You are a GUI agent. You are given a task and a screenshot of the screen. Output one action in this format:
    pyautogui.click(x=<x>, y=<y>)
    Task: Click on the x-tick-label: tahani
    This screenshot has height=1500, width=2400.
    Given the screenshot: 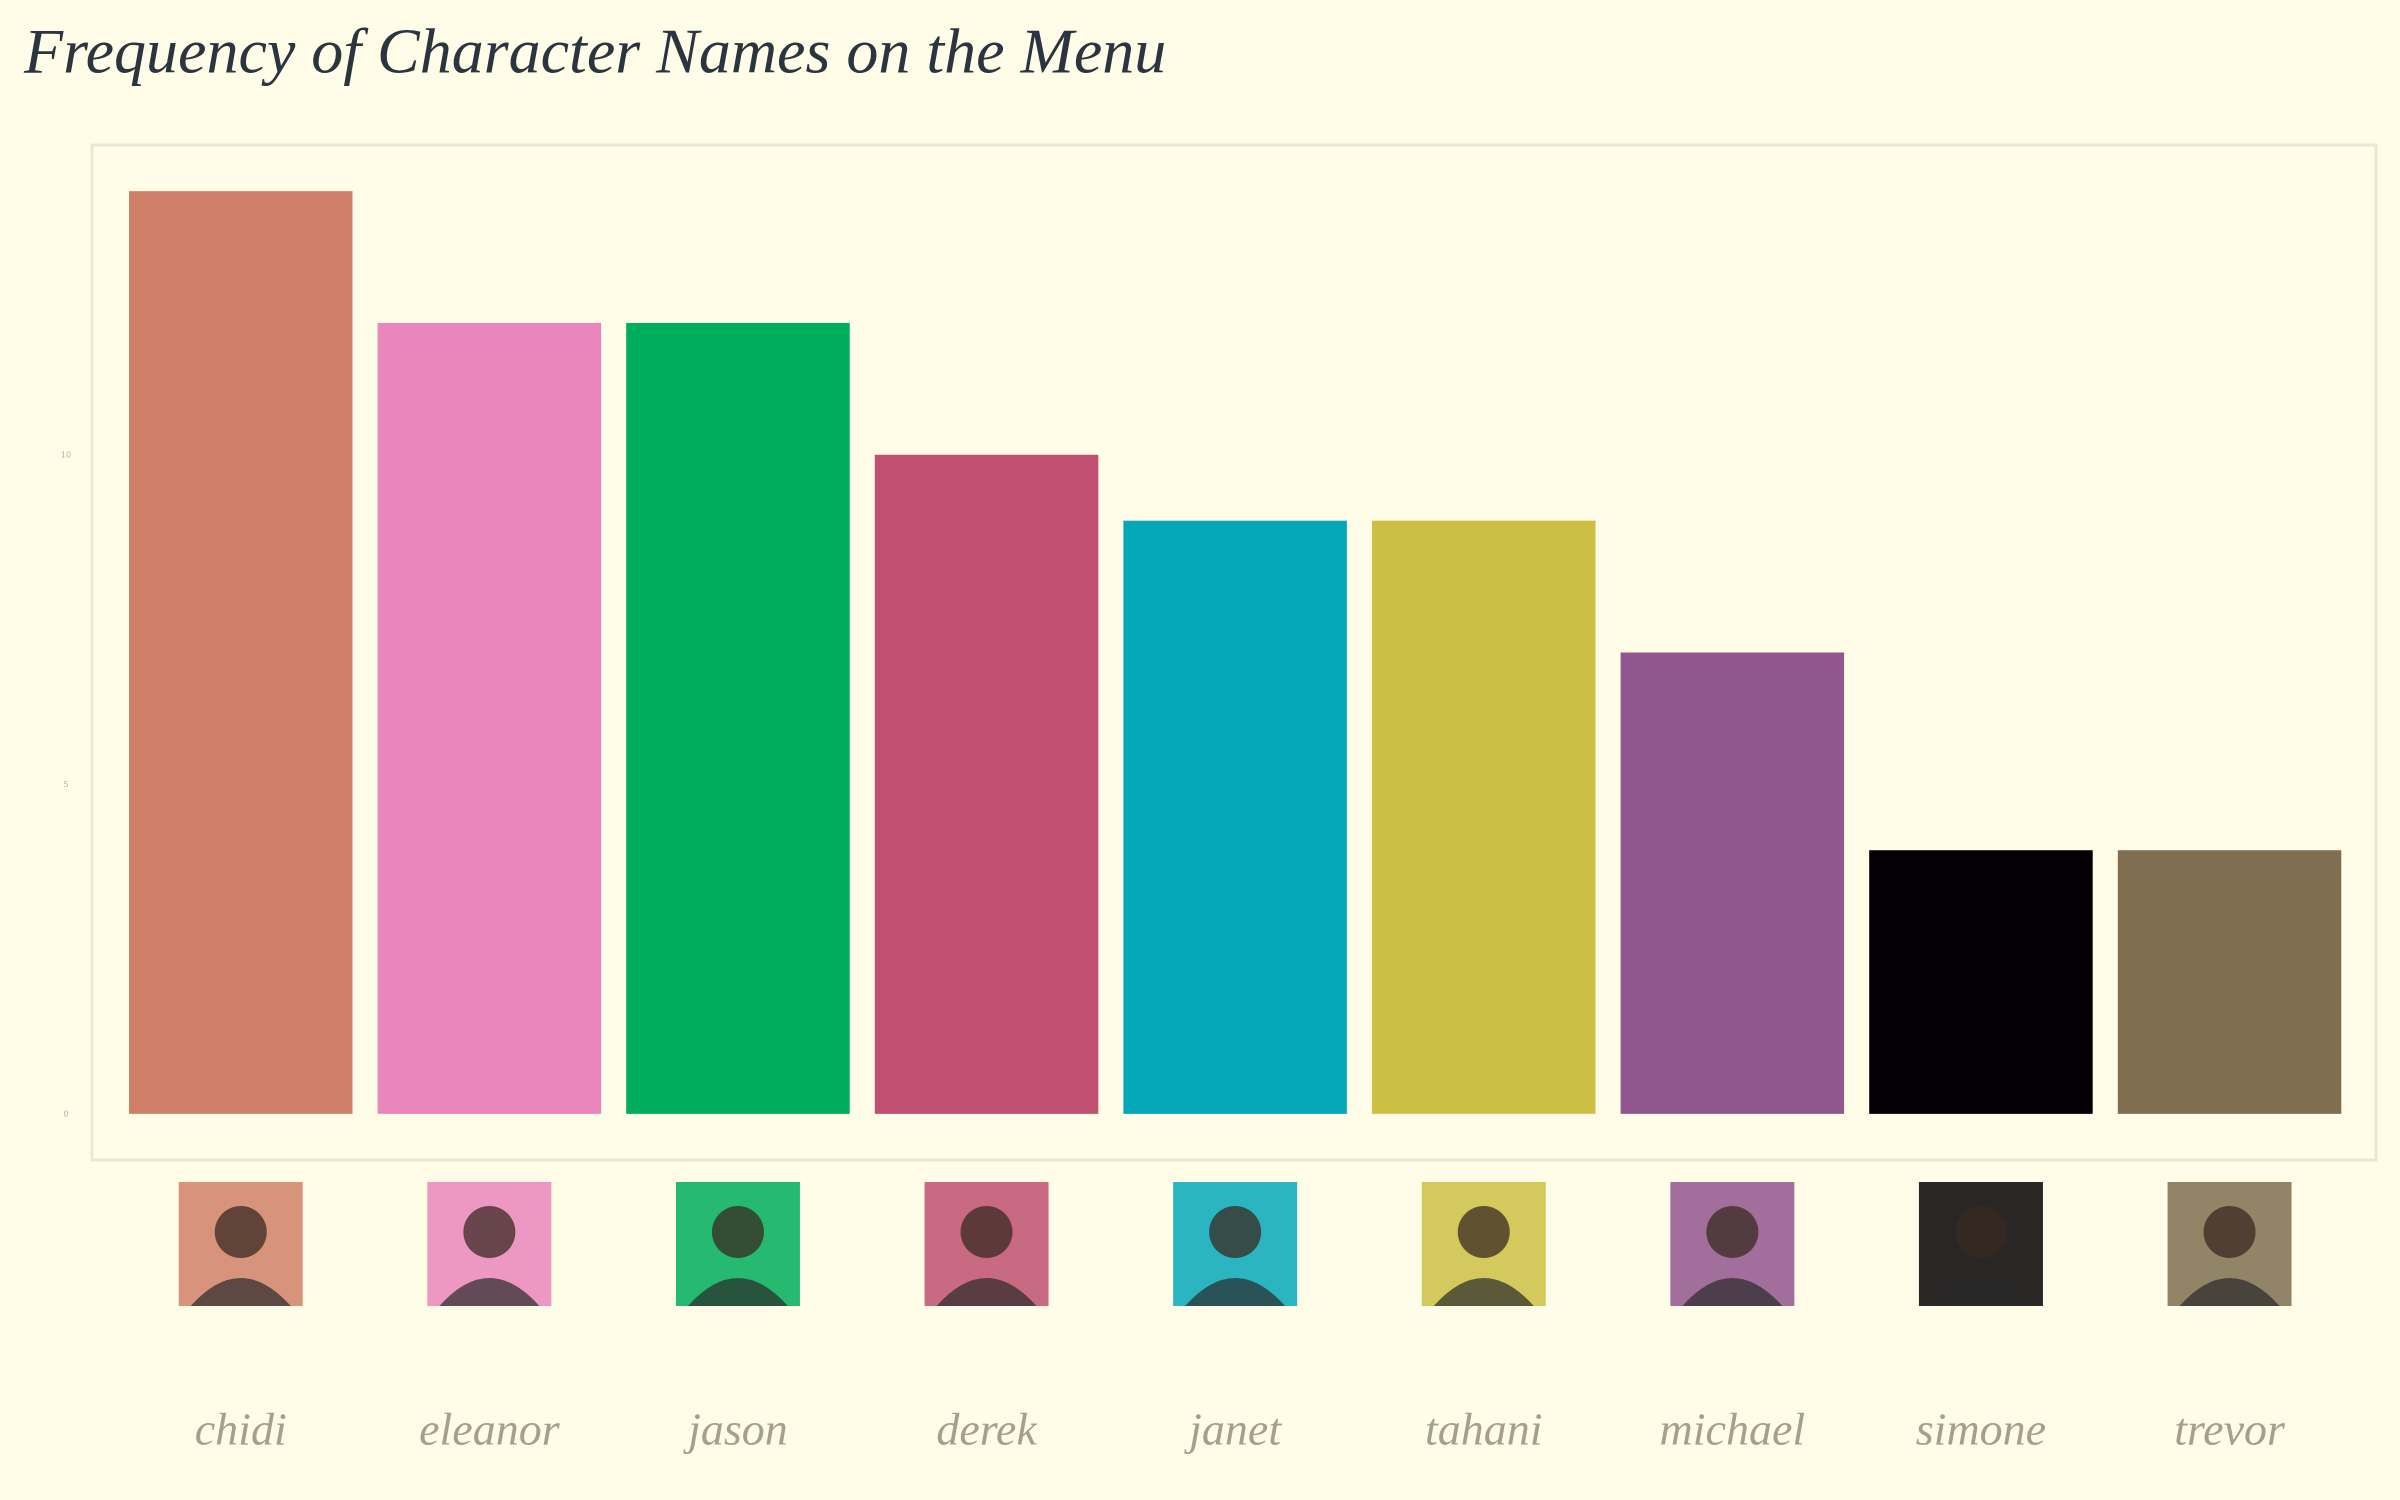 What is the action you would take?
    pyautogui.click(x=1484, y=1429)
    